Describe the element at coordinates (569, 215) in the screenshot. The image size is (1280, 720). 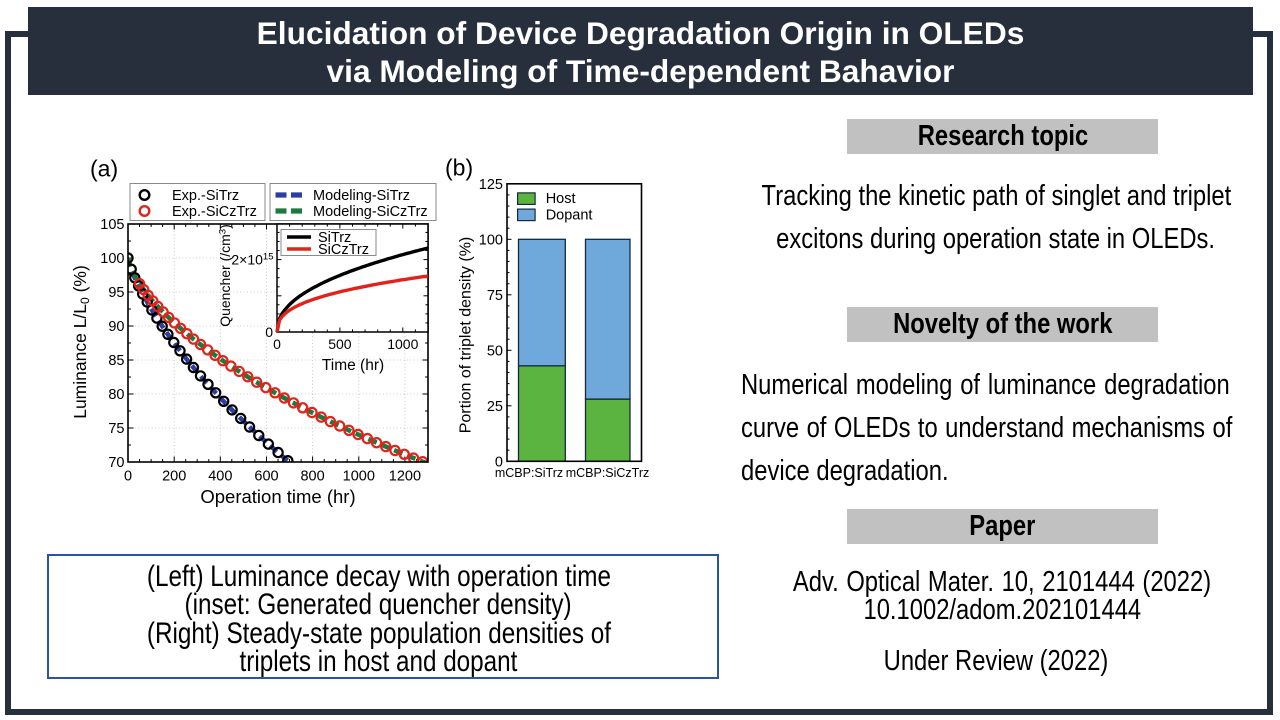
I see `svg-text: Dopant` at that location.